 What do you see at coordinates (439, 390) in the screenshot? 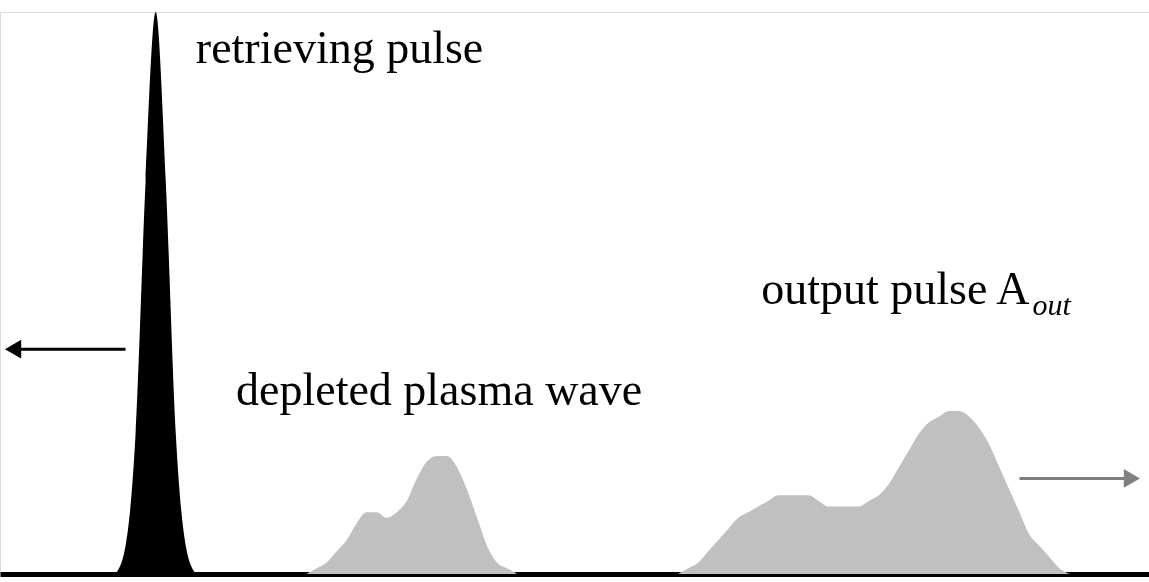
I see `series-label: depleted plasma wave` at bounding box center [439, 390].